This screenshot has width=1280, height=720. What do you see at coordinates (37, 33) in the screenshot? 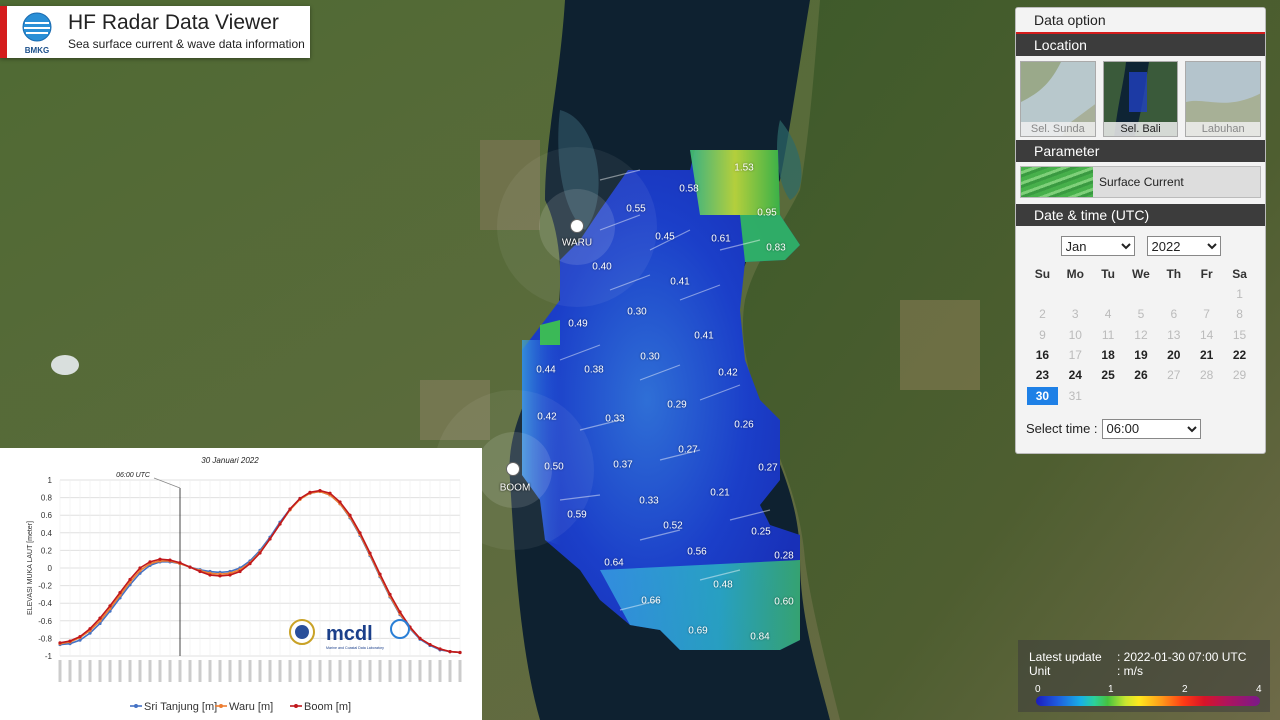
I see `bmkg-logo: BMKG` at bounding box center [37, 33].